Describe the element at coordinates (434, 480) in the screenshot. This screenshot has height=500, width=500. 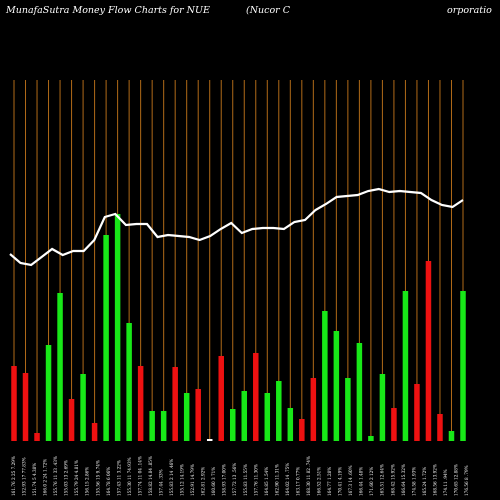
I see `x-tick-label: 168.56 13.92%` at that location.